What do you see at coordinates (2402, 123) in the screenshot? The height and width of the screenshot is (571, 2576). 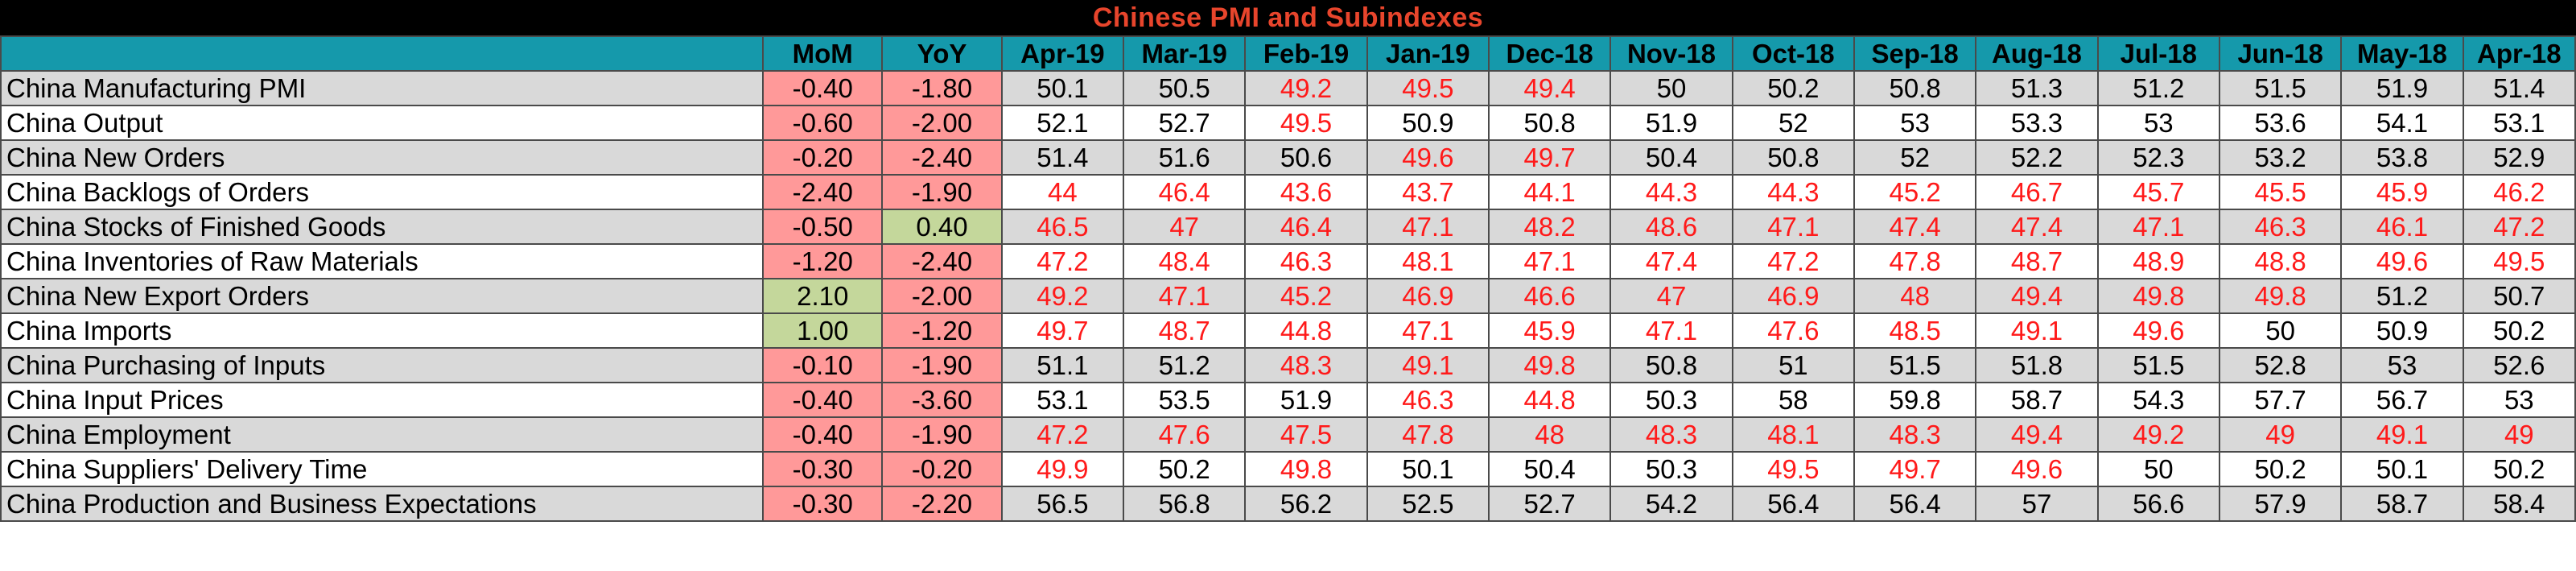 I see `value-cell: 54.1` at bounding box center [2402, 123].